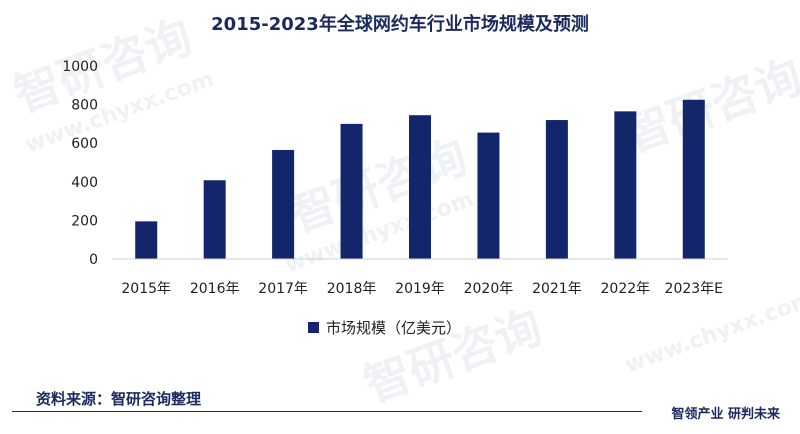 The height and width of the screenshot is (434, 800). Describe the element at coordinates (84, 221) in the screenshot. I see `y-tick-label: 200` at that location.